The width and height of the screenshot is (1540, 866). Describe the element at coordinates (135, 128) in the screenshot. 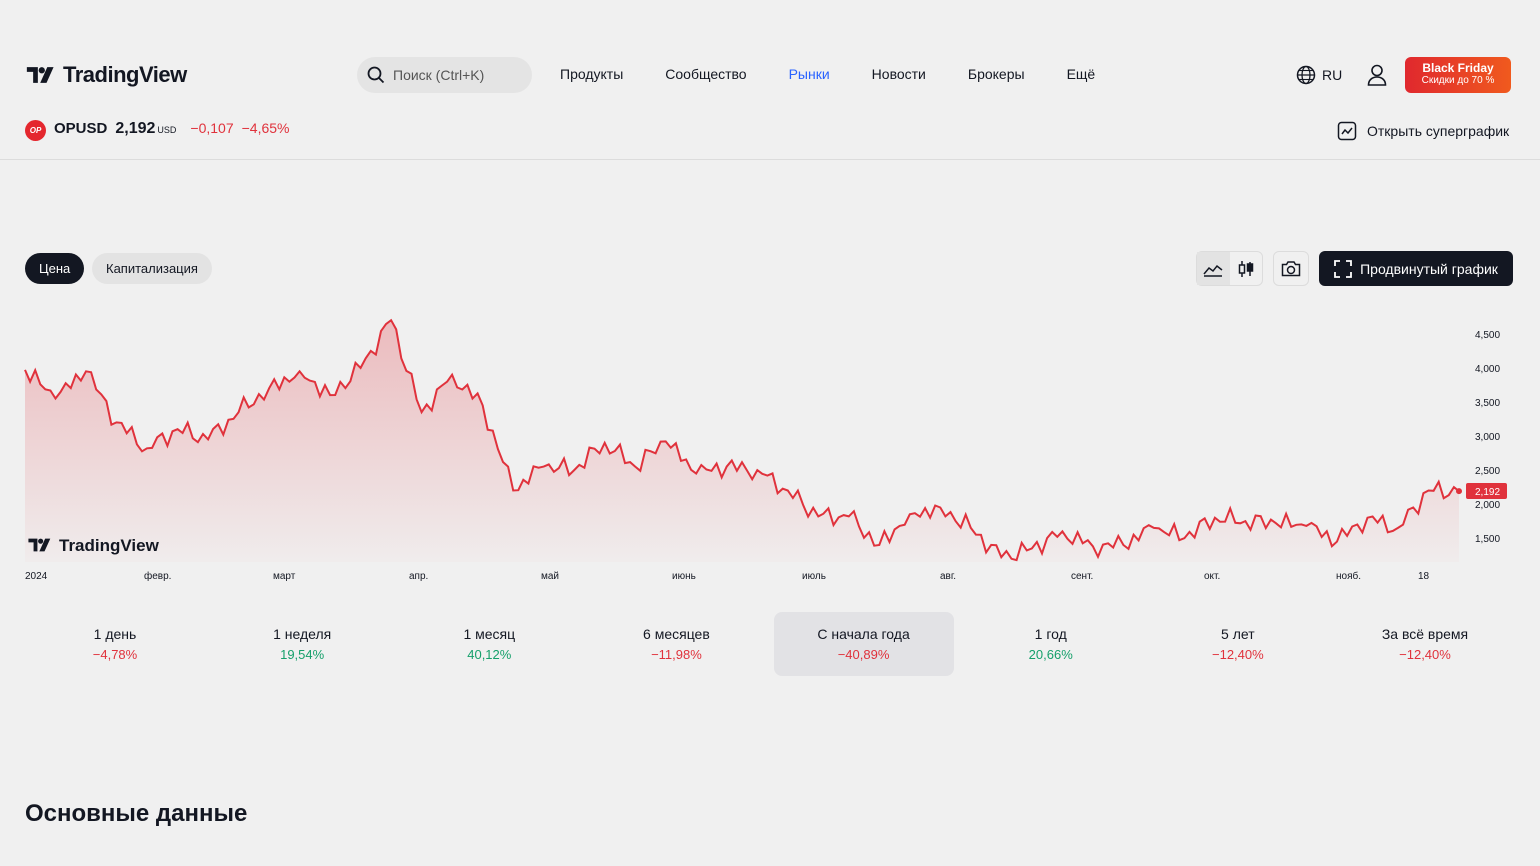

I see `symbol-price: 2,192` at that location.